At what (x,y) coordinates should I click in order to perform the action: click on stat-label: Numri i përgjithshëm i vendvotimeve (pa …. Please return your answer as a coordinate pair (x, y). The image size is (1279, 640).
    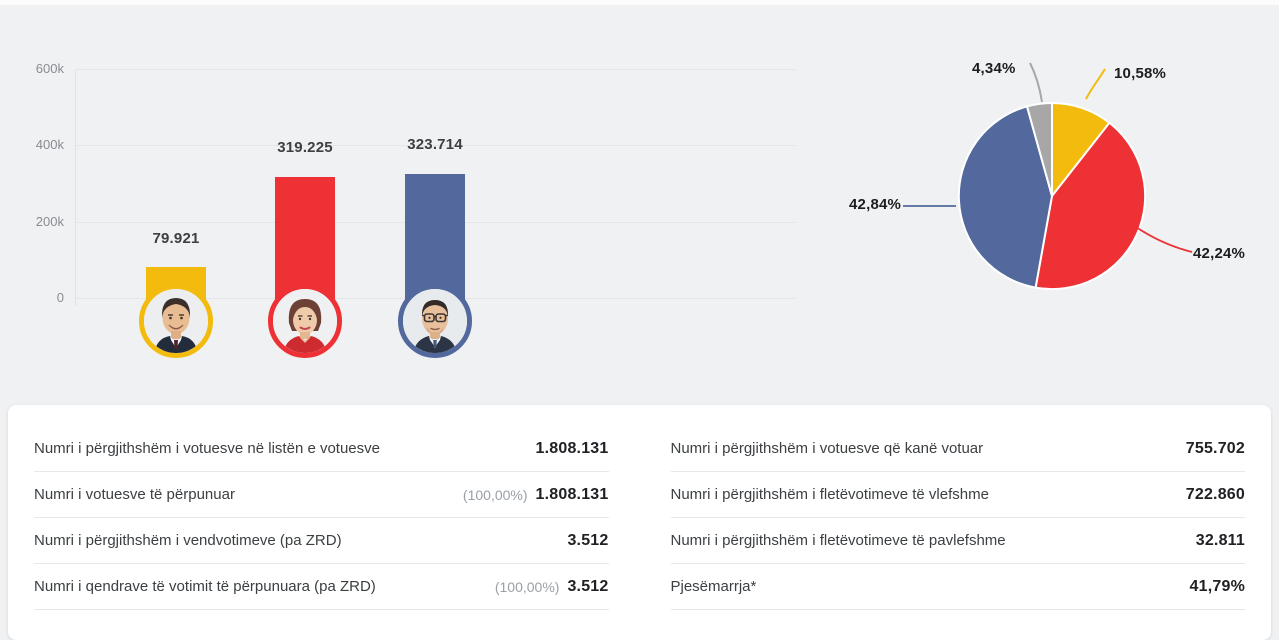
    Looking at the image, I should click on (188, 540).